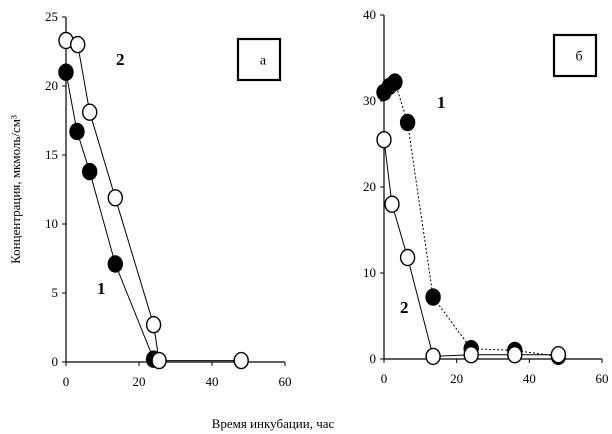  Describe the element at coordinates (273, 423) in the screenshot. I see `x-axis-title: Время инкубации, час` at that location.